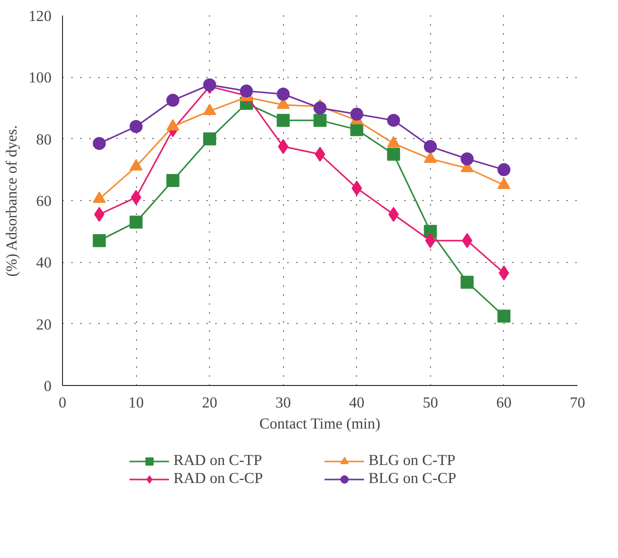 The height and width of the screenshot is (558, 618). Describe the element at coordinates (357, 403) in the screenshot. I see `x-tick-label: 40` at that location.